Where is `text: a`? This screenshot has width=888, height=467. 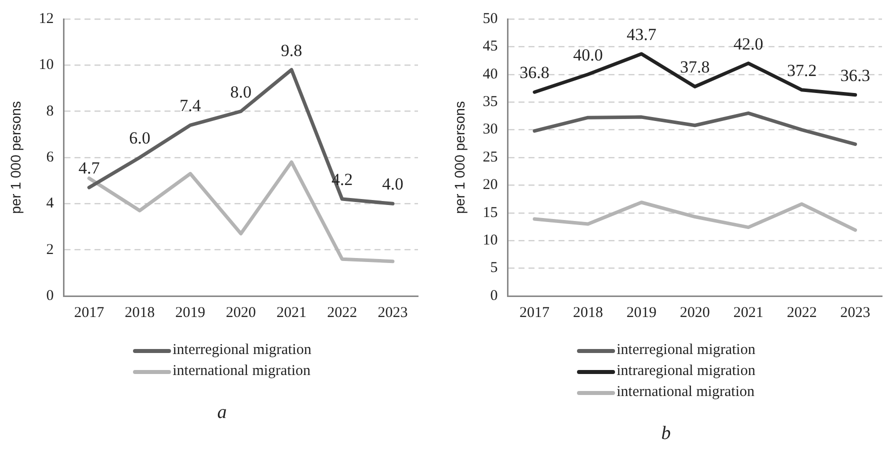
text: a is located at coordinates (222, 413).